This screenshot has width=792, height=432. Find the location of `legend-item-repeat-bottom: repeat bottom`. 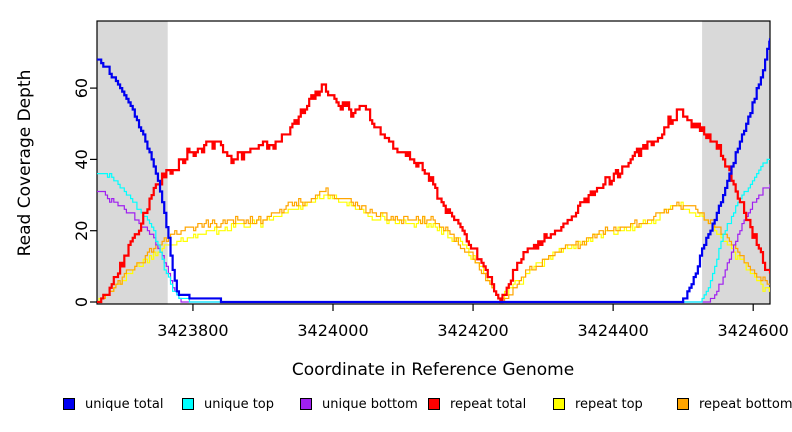

legend-item-repeat-bottom: repeat bottom is located at coordinates (734, 404).